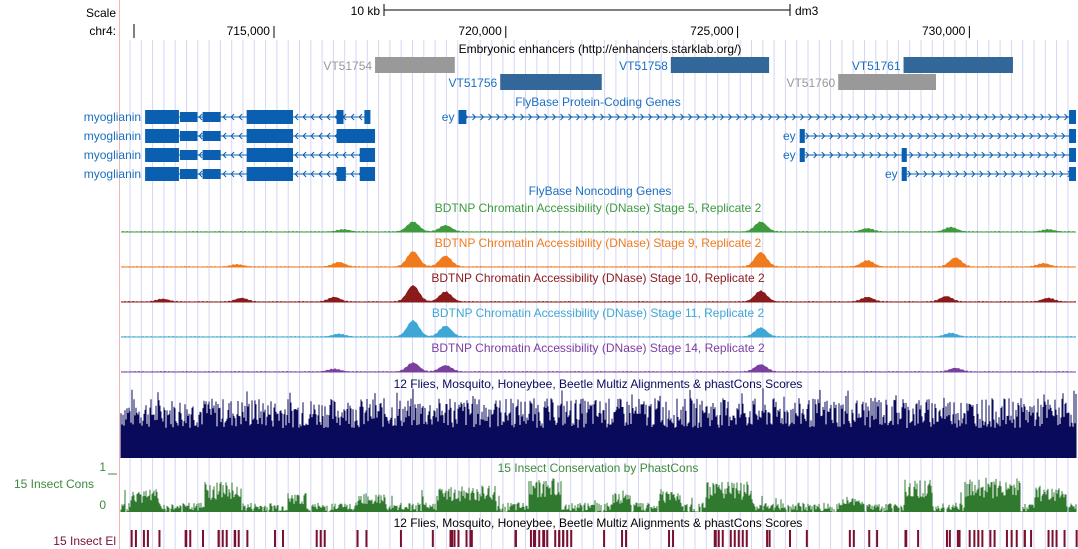  Describe the element at coordinates (668, 73) in the screenshot. I see `enhancer-features: VT51754 VT51756 VT51758 VT51760 VT51761` at that location.